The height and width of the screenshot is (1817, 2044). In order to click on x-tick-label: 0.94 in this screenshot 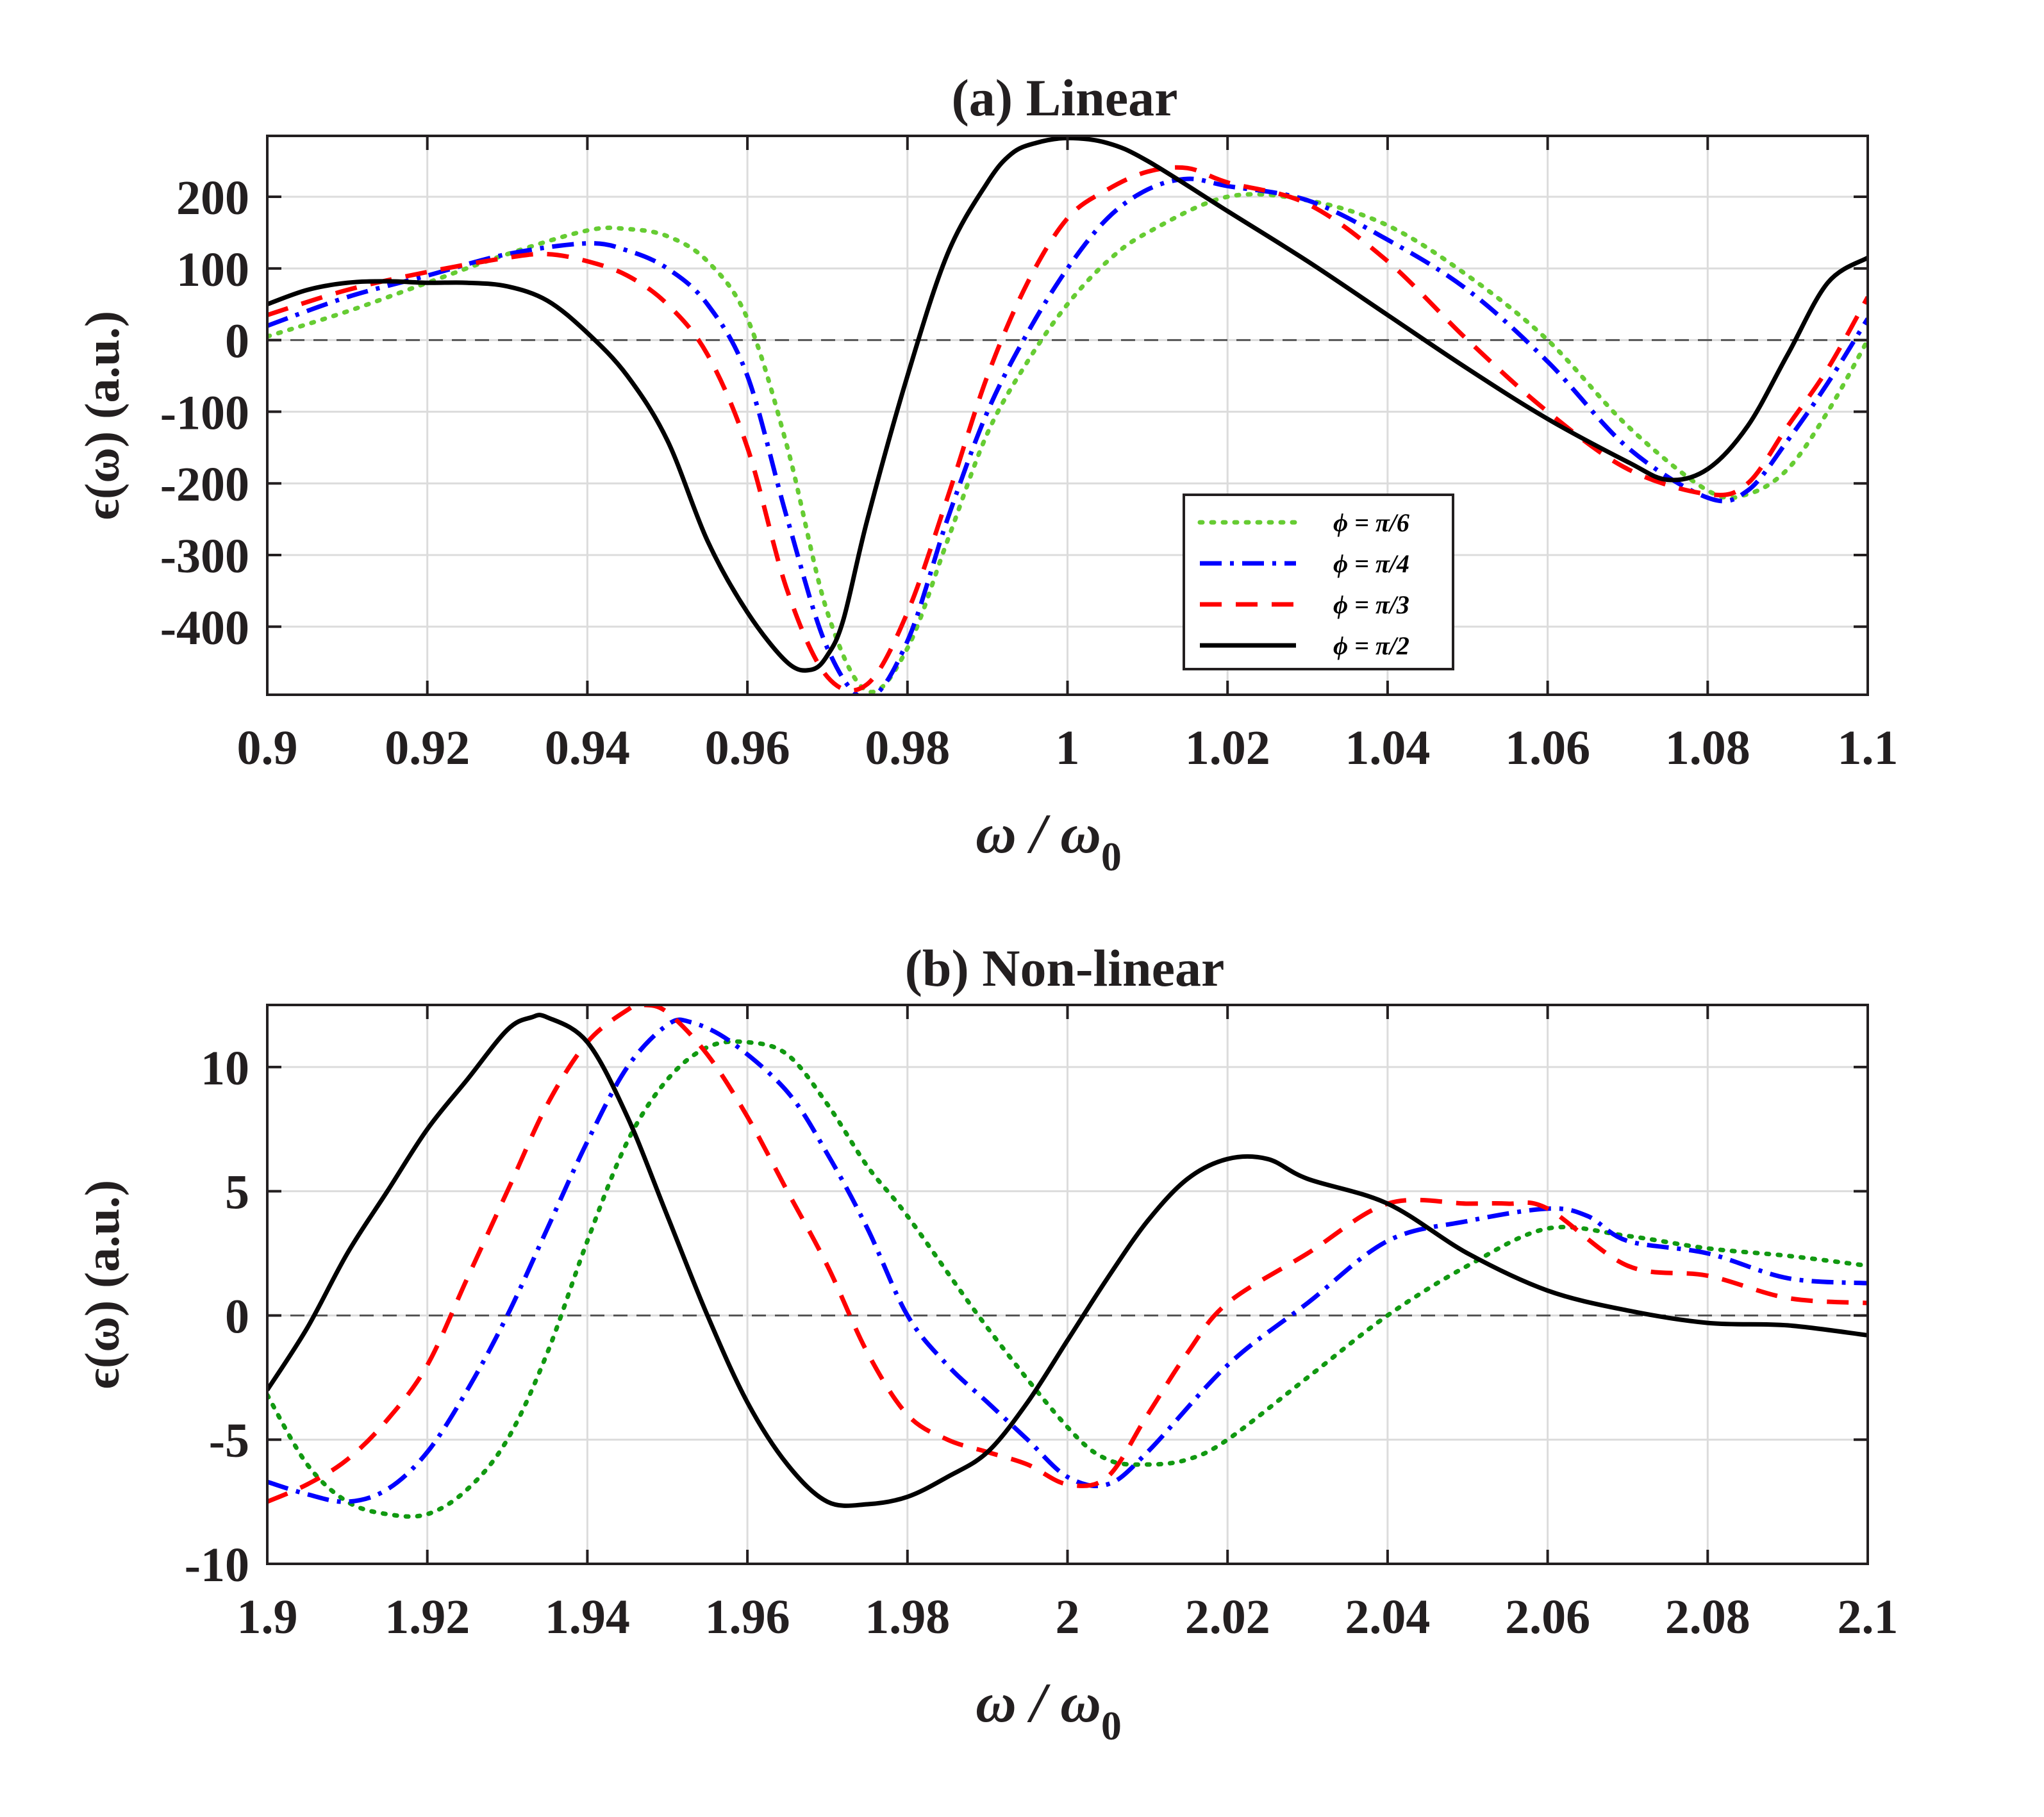, I will do `click(588, 748)`.